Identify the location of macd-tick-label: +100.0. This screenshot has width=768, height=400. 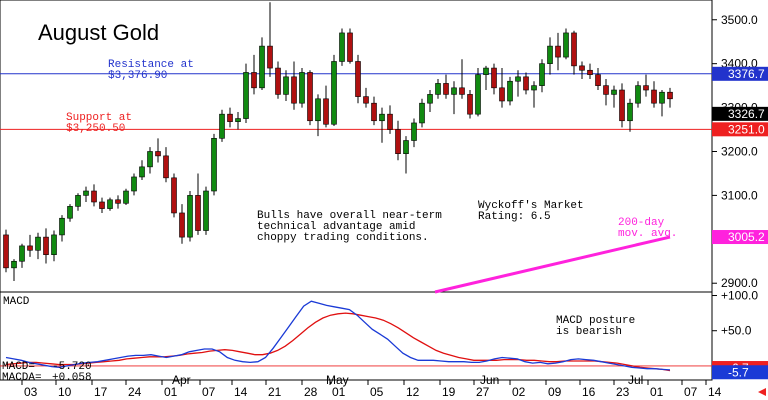
(739, 296).